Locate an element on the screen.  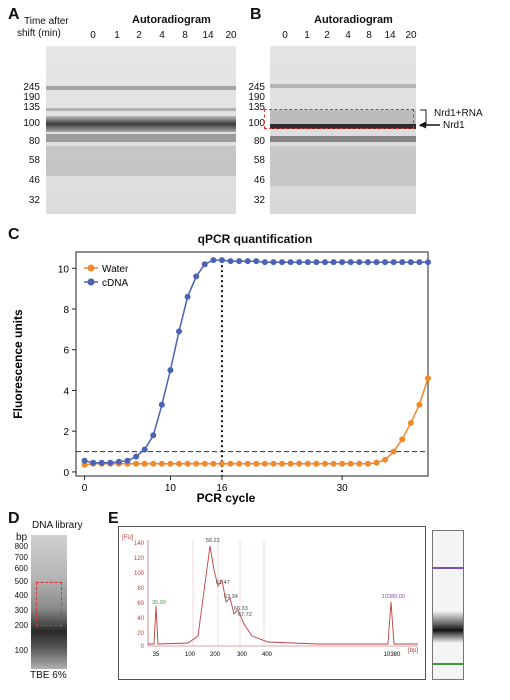
panel-a-title: Autoradiogram is located at coordinates (171, 20).